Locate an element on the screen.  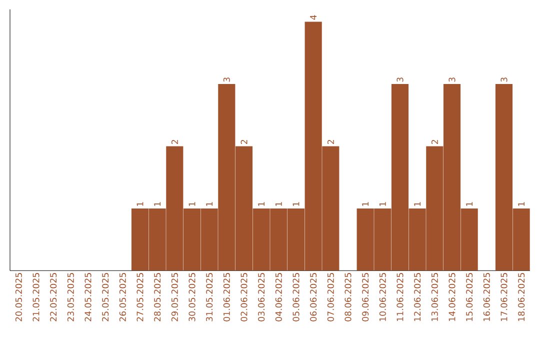
x-tick-label: 31.05.2025 is located at coordinates (209, 297).